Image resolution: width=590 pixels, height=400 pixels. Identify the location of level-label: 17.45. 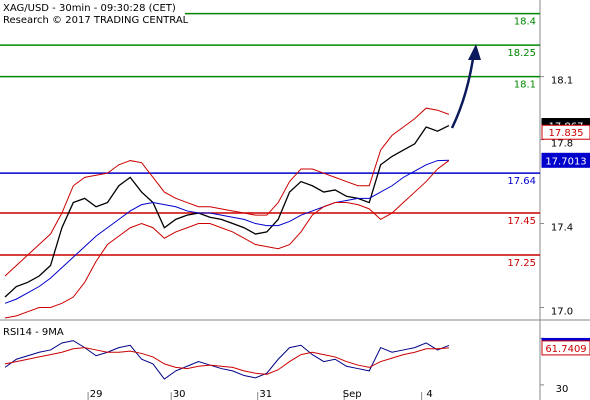
(521, 221).